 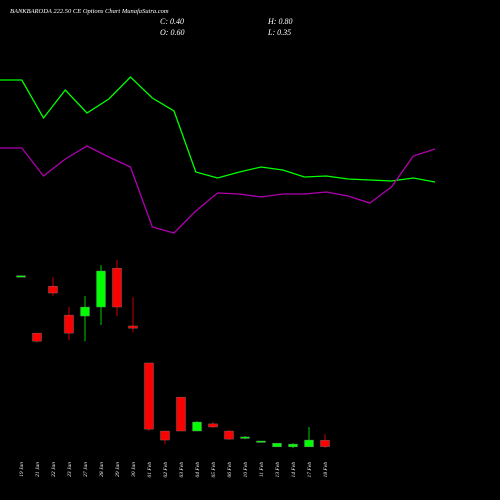 I want to click on x-tick-label: 06 Feb, so click(x=230, y=470).